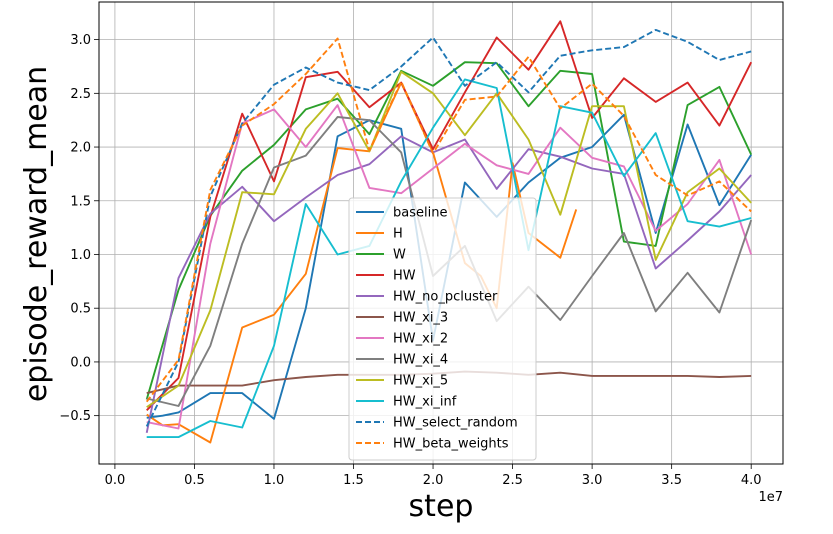 The height and width of the screenshot is (534, 833). Describe the element at coordinates (398, 234) in the screenshot. I see `legend-label-h: H` at that location.